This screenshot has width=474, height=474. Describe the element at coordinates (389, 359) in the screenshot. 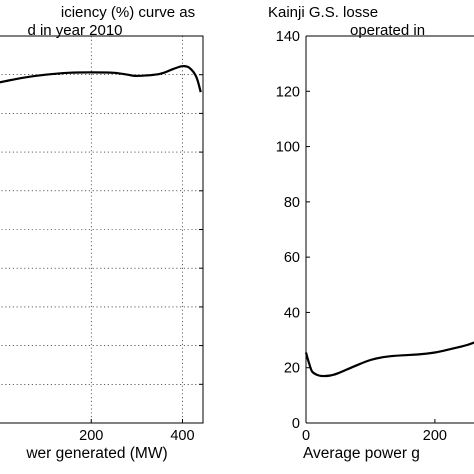

I see `right-losses-series-line` at that location.